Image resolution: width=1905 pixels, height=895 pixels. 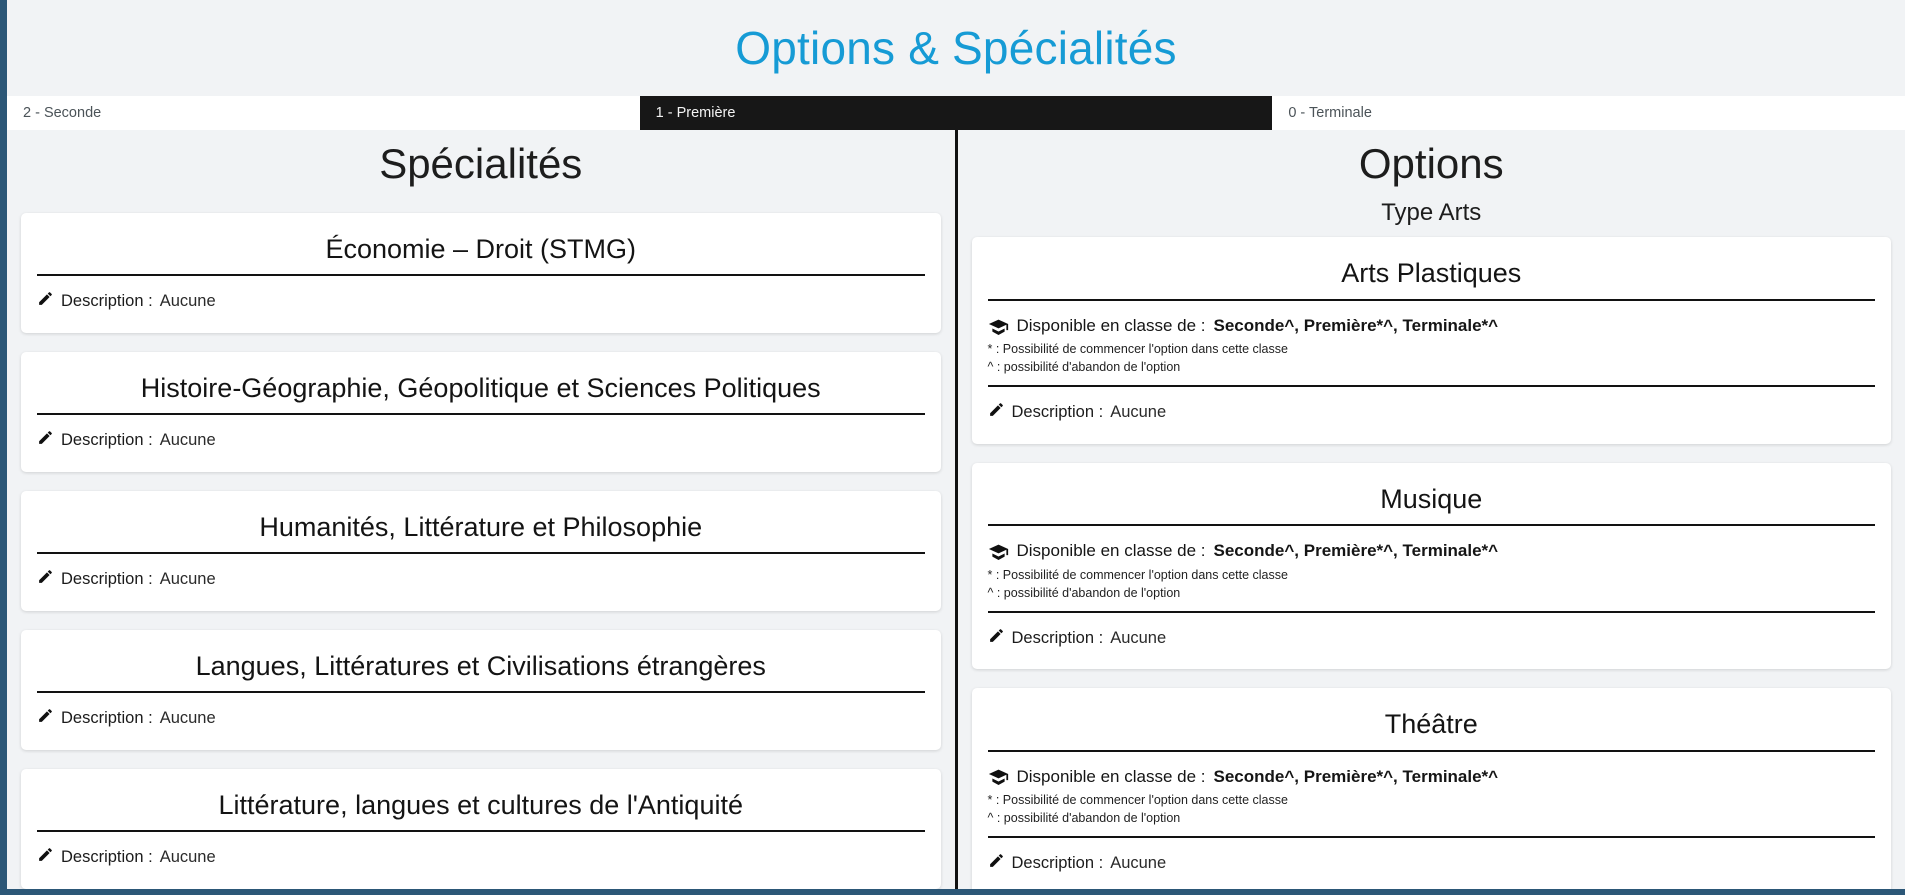 What do you see at coordinates (323, 113) in the screenshot?
I see `tab-seconde: 2 - Seconde` at bounding box center [323, 113].